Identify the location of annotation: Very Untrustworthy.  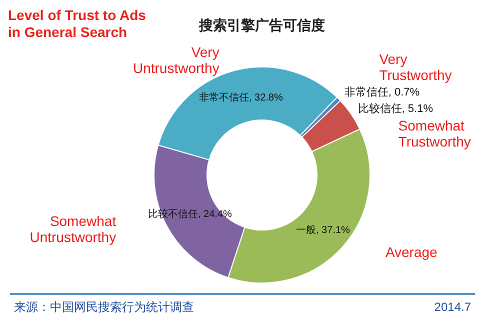
(176, 60).